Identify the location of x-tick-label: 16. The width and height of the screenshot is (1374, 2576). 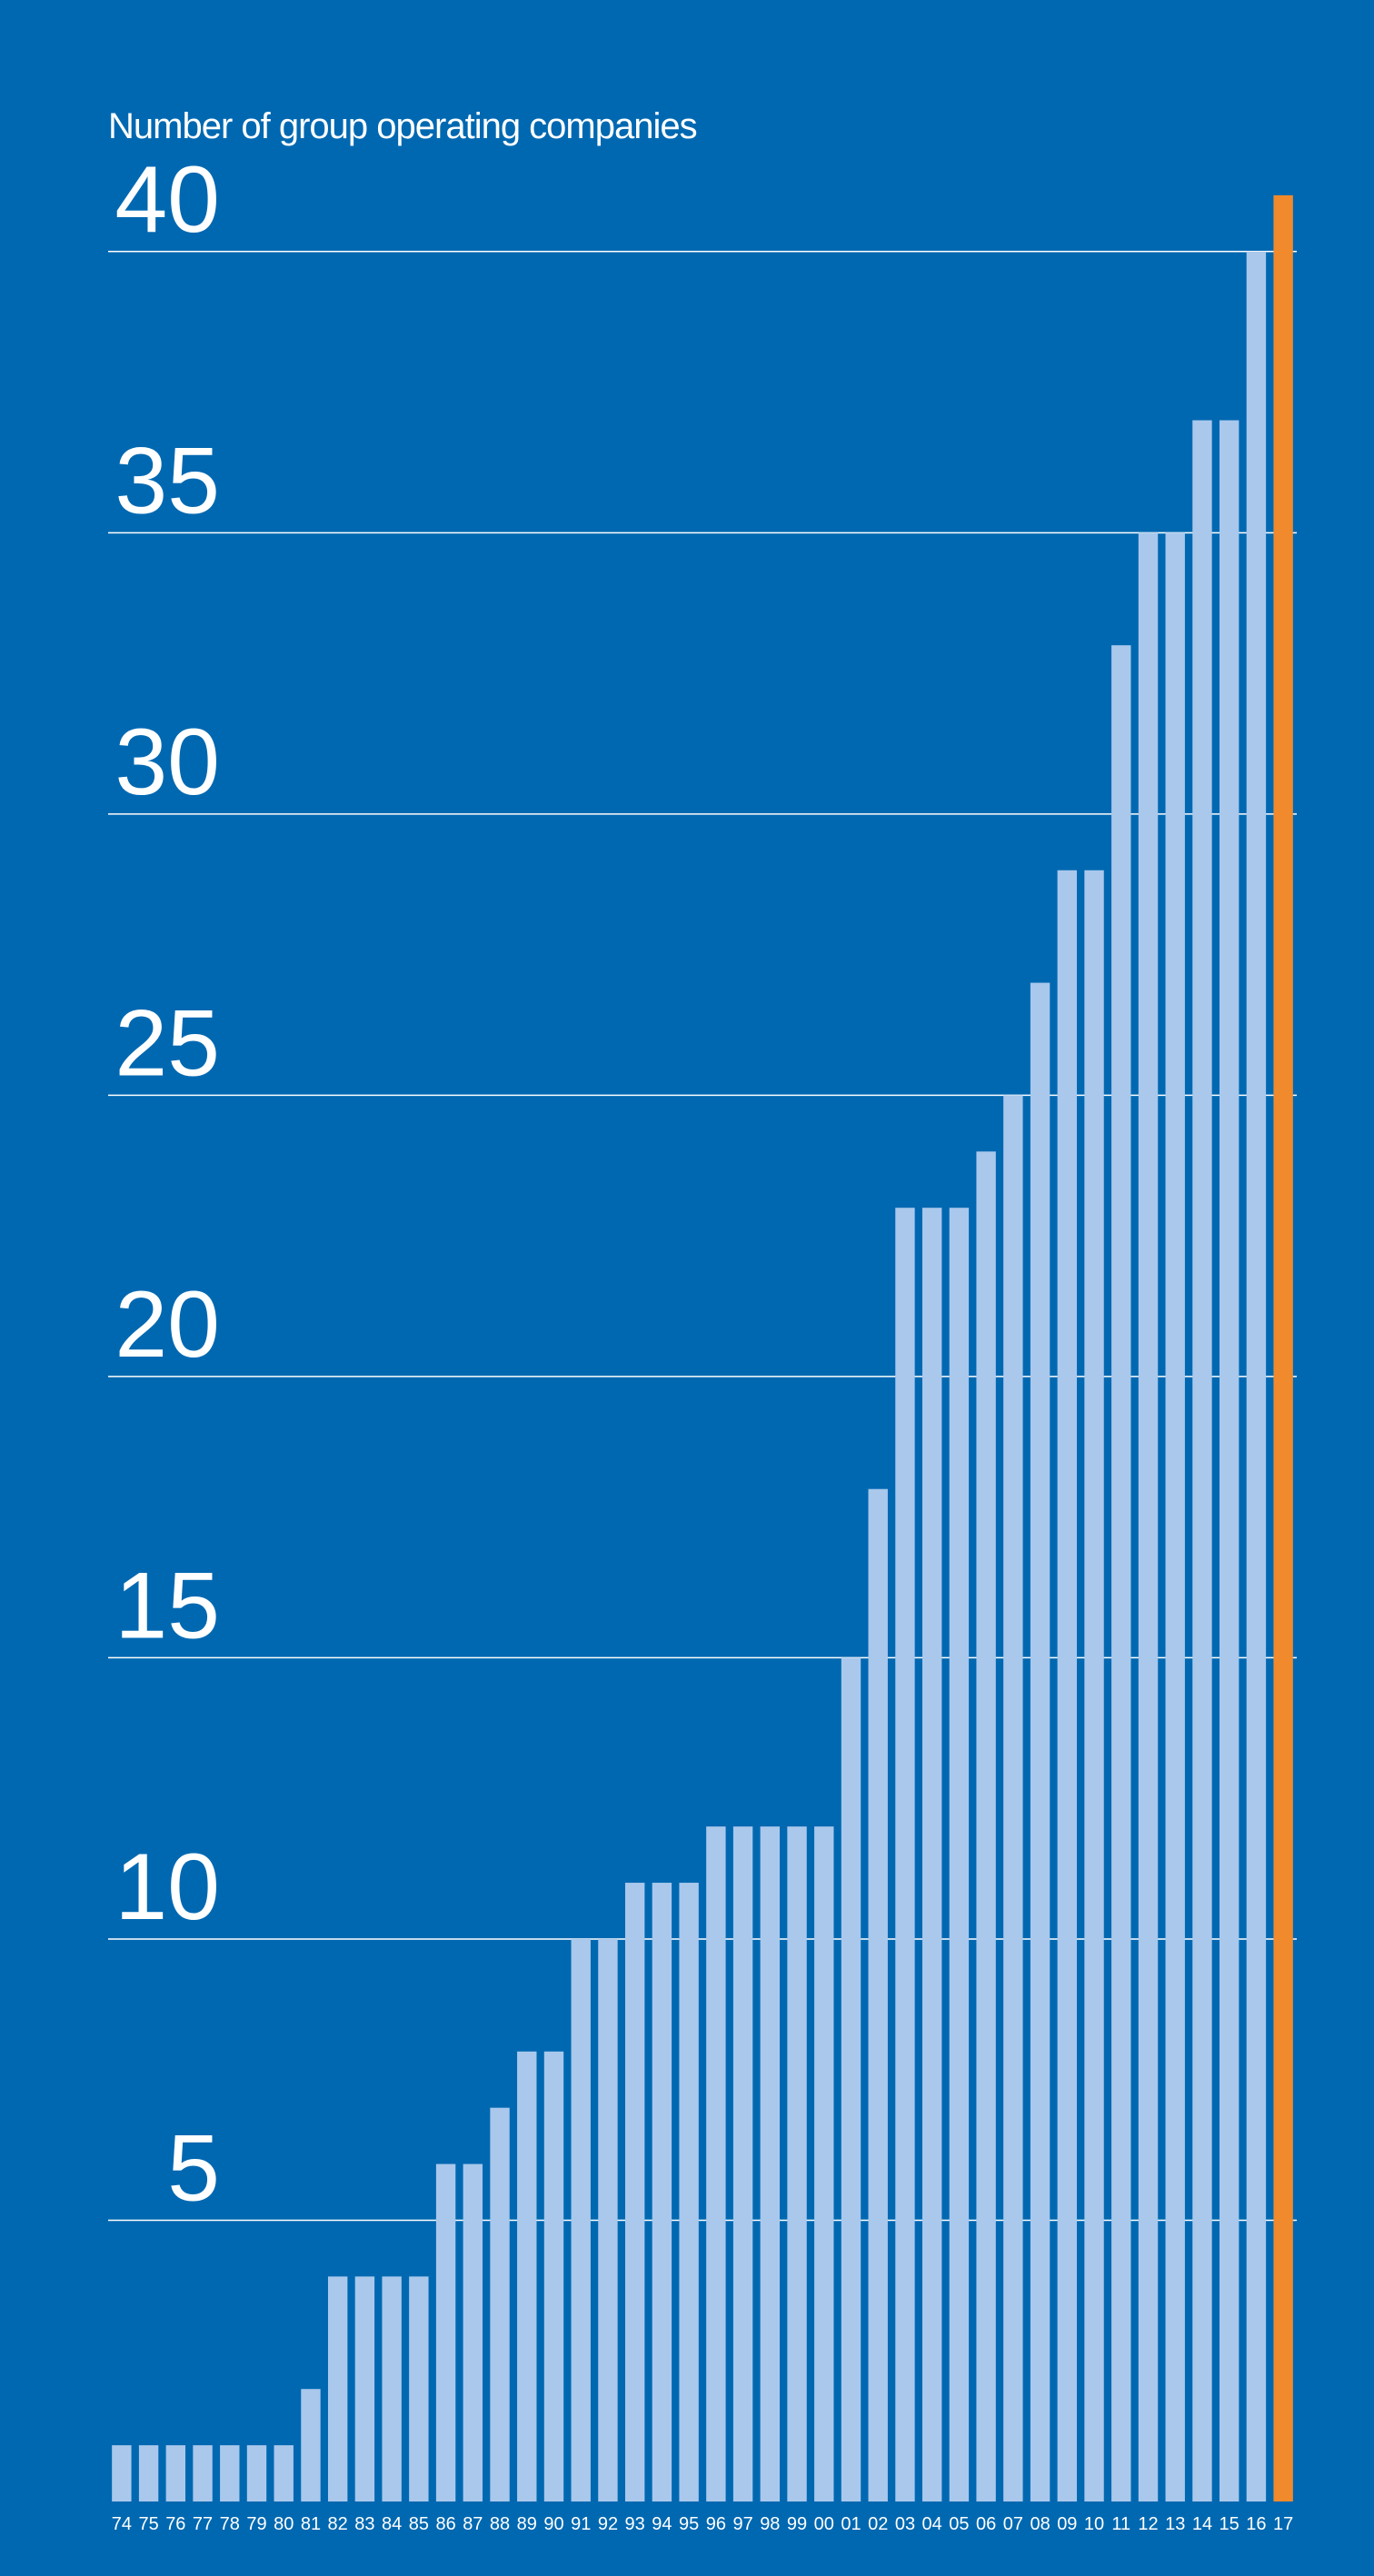
(1256, 2524).